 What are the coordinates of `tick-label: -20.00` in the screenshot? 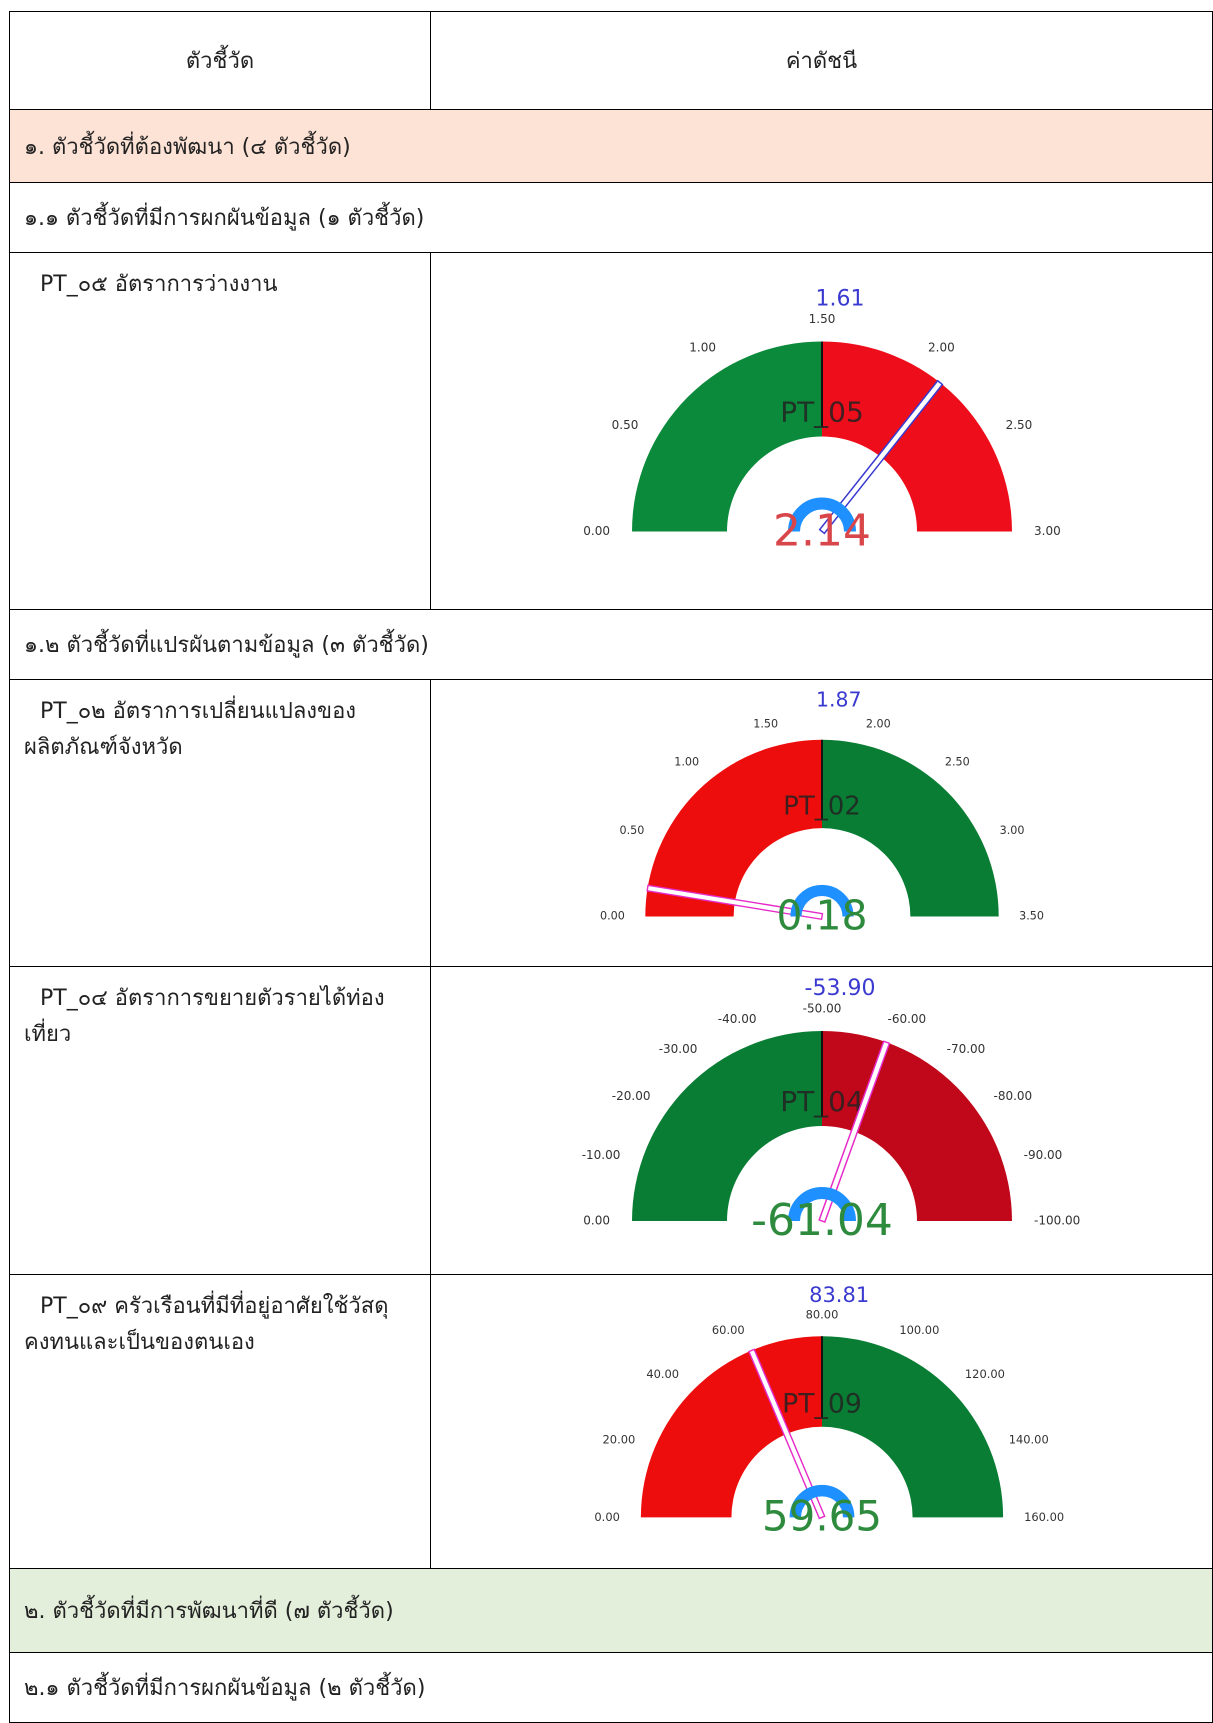 It's located at (630, 1095).